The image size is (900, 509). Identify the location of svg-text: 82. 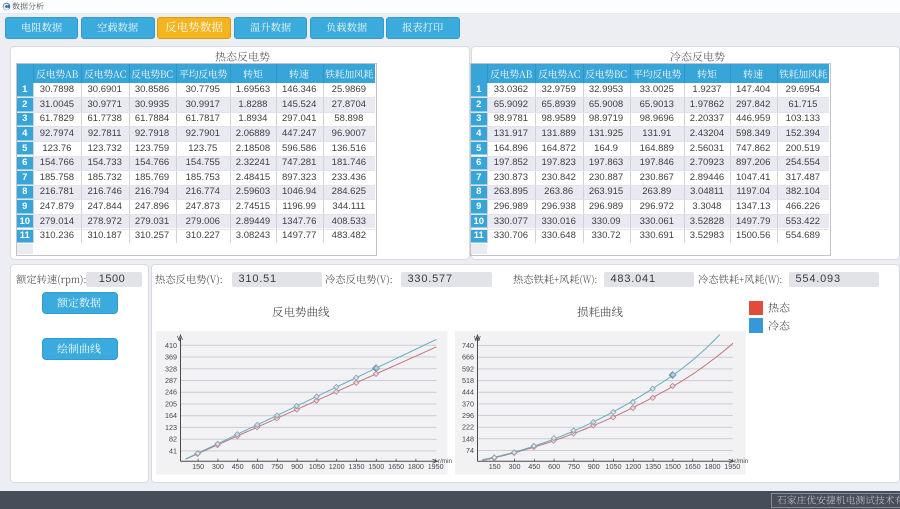
(173, 438).